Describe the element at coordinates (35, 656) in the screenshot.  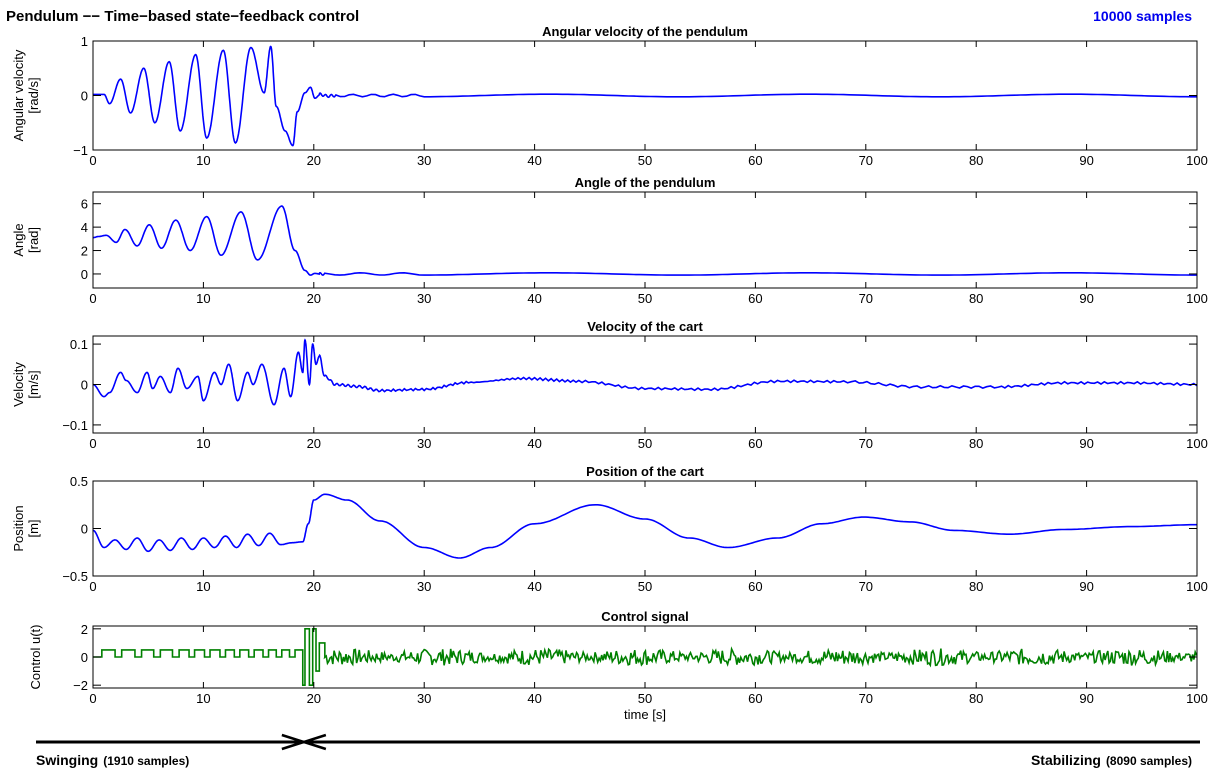
I see `y-axis-label: Control u(t)` at that location.